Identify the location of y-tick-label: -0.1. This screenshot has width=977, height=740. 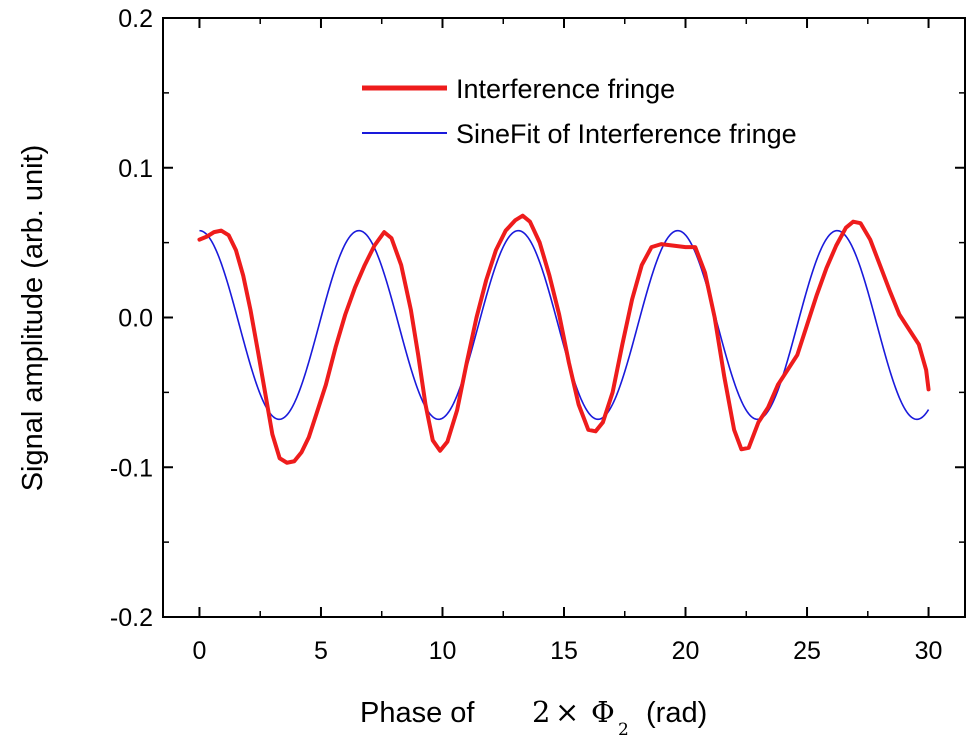
(131, 468).